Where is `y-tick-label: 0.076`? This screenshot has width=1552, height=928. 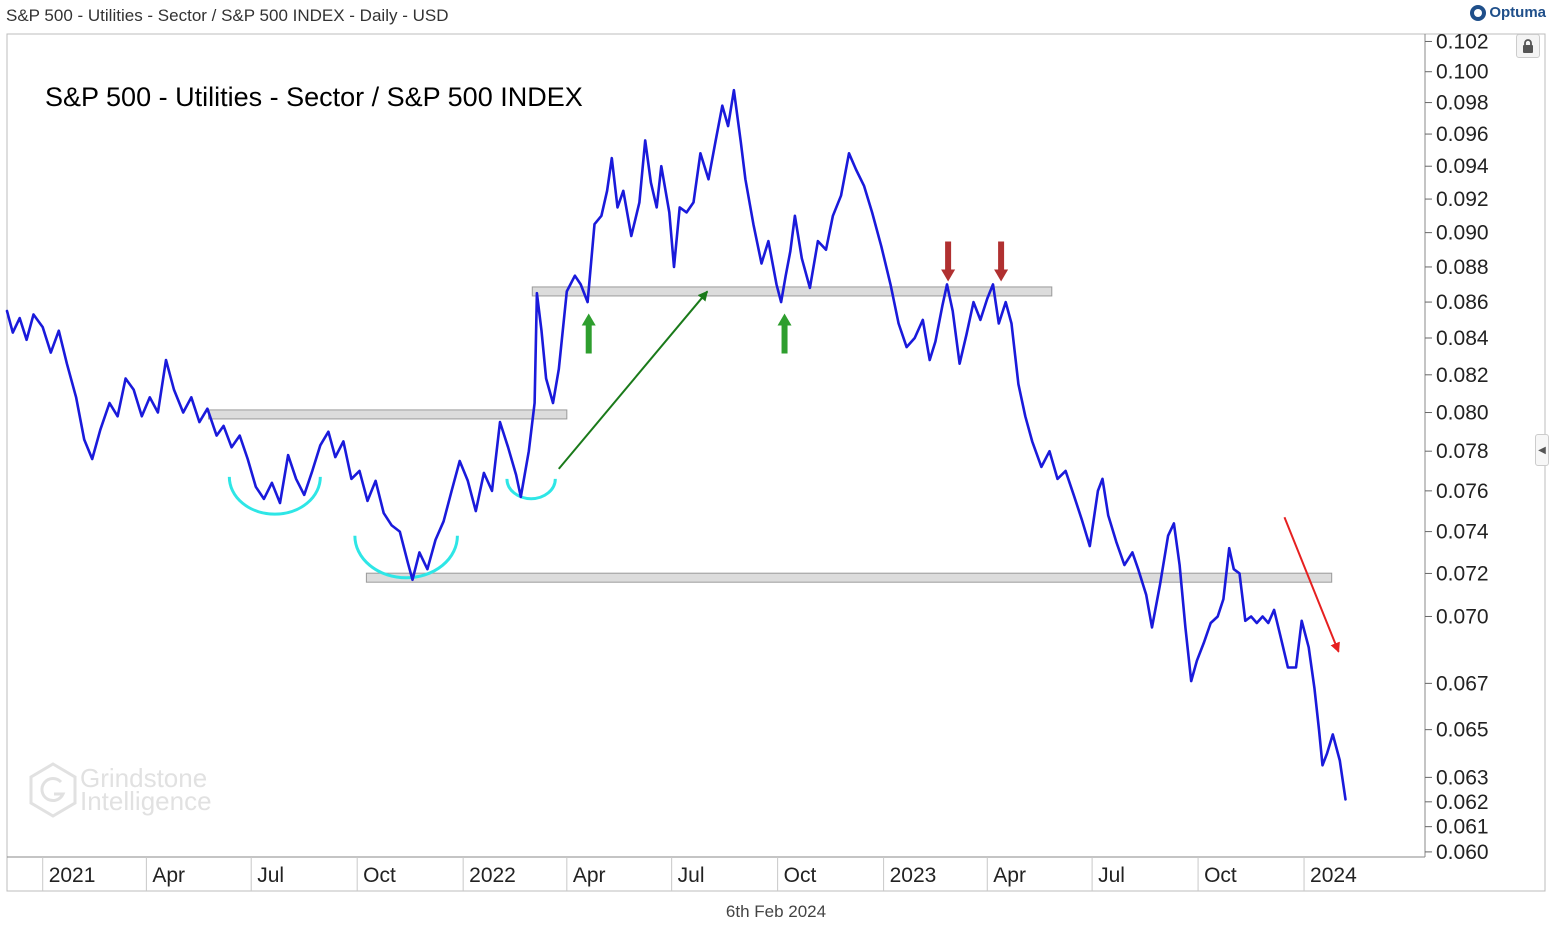
y-tick-label: 0.076 is located at coordinates (1462, 491).